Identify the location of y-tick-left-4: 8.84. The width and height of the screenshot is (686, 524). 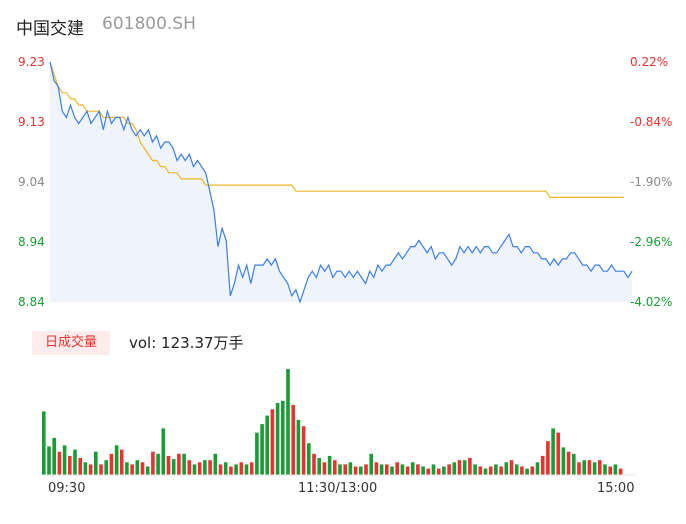
(31, 302).